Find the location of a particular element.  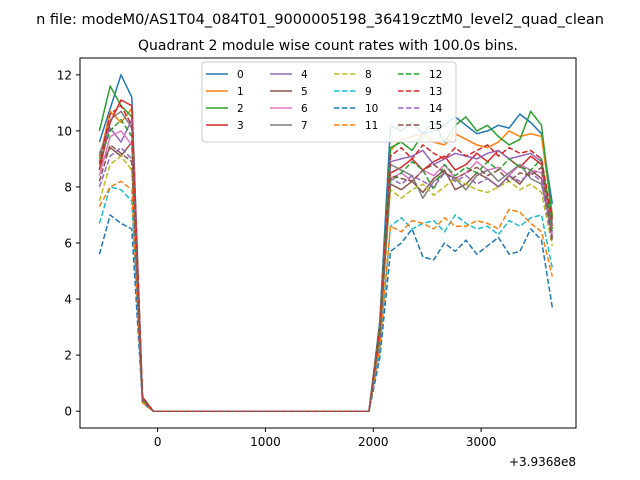

x-tick-label: 2000 is located at coordinates (373, 442).